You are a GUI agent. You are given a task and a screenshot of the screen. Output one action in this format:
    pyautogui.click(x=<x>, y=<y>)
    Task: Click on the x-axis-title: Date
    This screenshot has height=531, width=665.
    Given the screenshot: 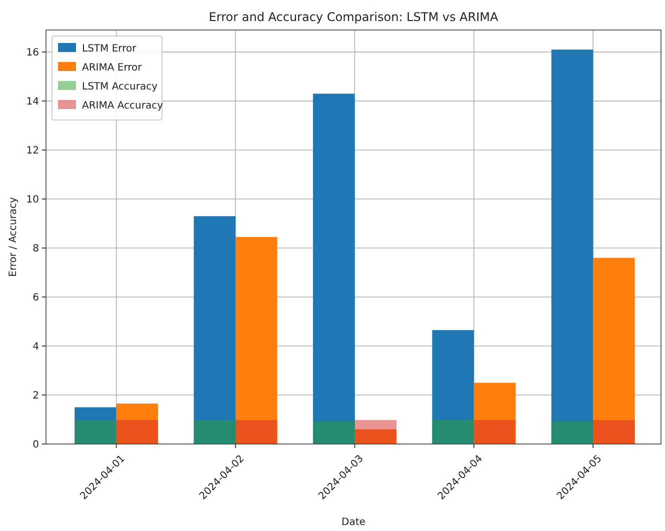 What is the action you would take?
    pyautogui.click(x=354, y=522)
    